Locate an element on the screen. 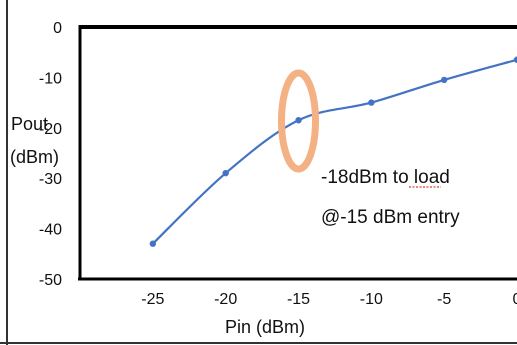  x-tick-label: 0 is located at coordinates (515, 299).